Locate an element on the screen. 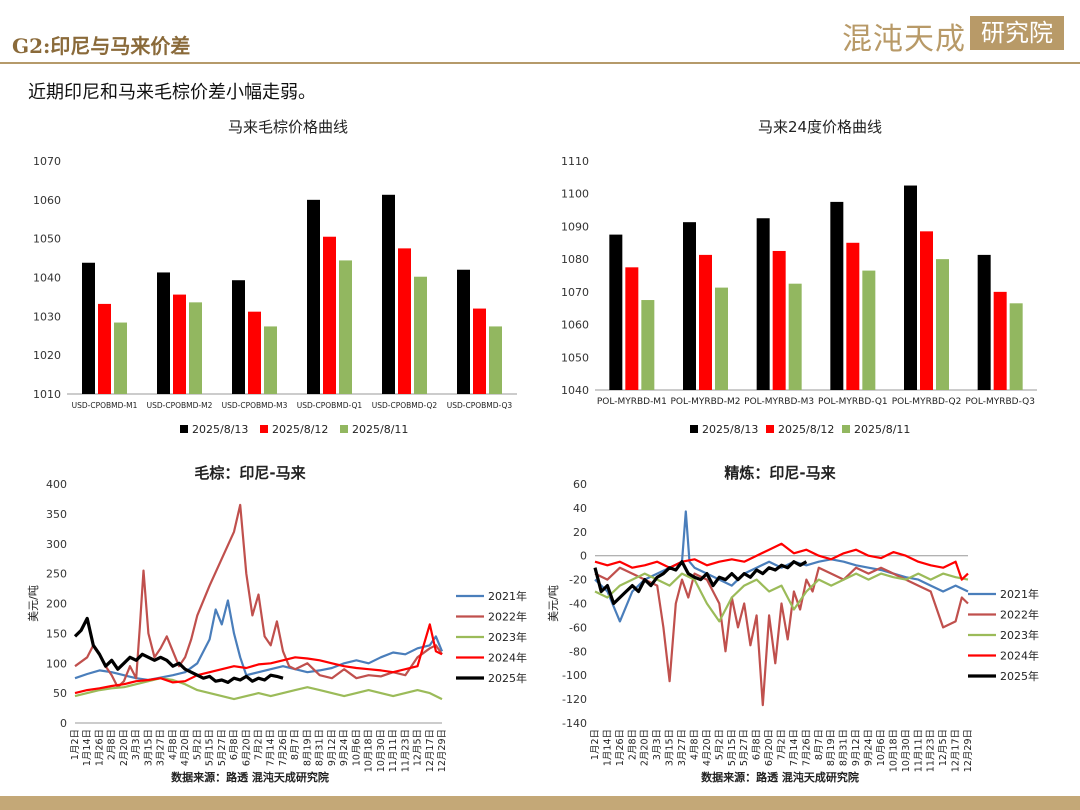 Image resolution: width=1080 pixels, height=810 pixels. x-tick-label: POL-MYRBD-M1 is located at coordinates (632, 402).